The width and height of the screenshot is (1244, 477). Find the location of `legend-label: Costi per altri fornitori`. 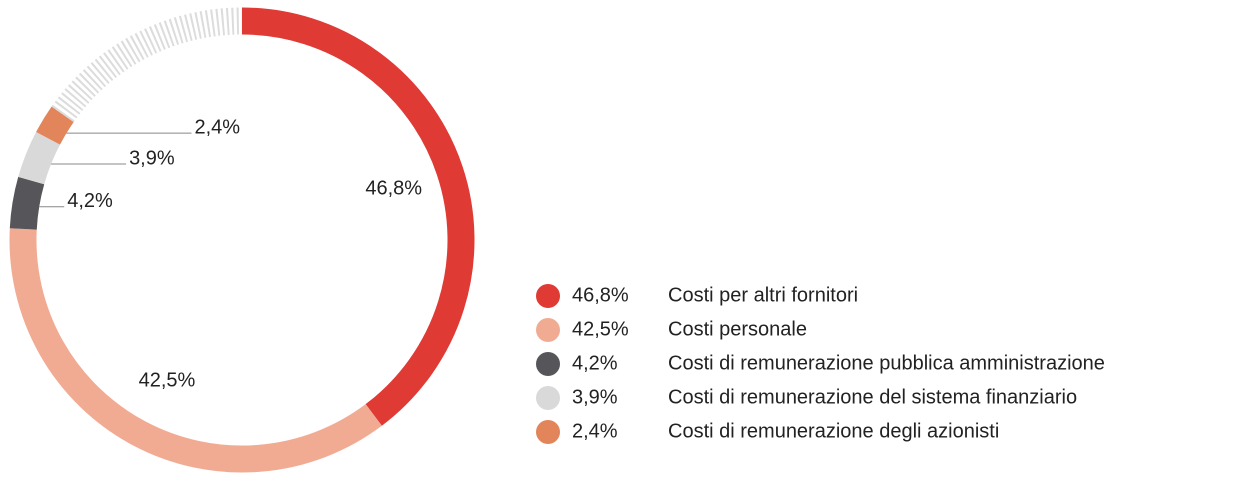

legend-label: Costi per altri fornitori is located at coordinates (763, 295).